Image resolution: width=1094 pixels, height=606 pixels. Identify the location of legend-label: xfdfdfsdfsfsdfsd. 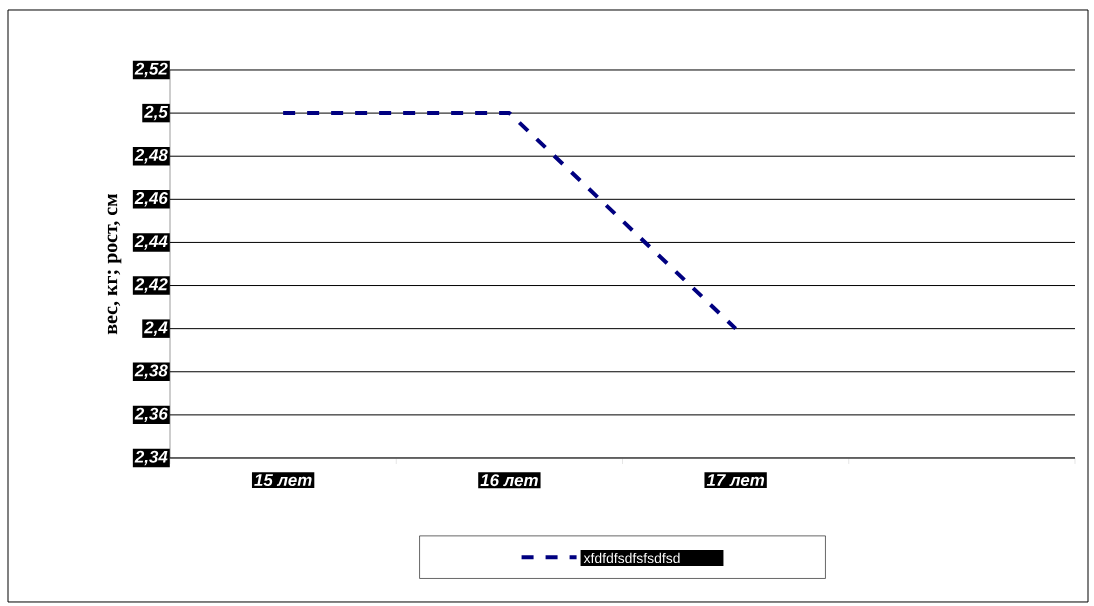
(631, 558).